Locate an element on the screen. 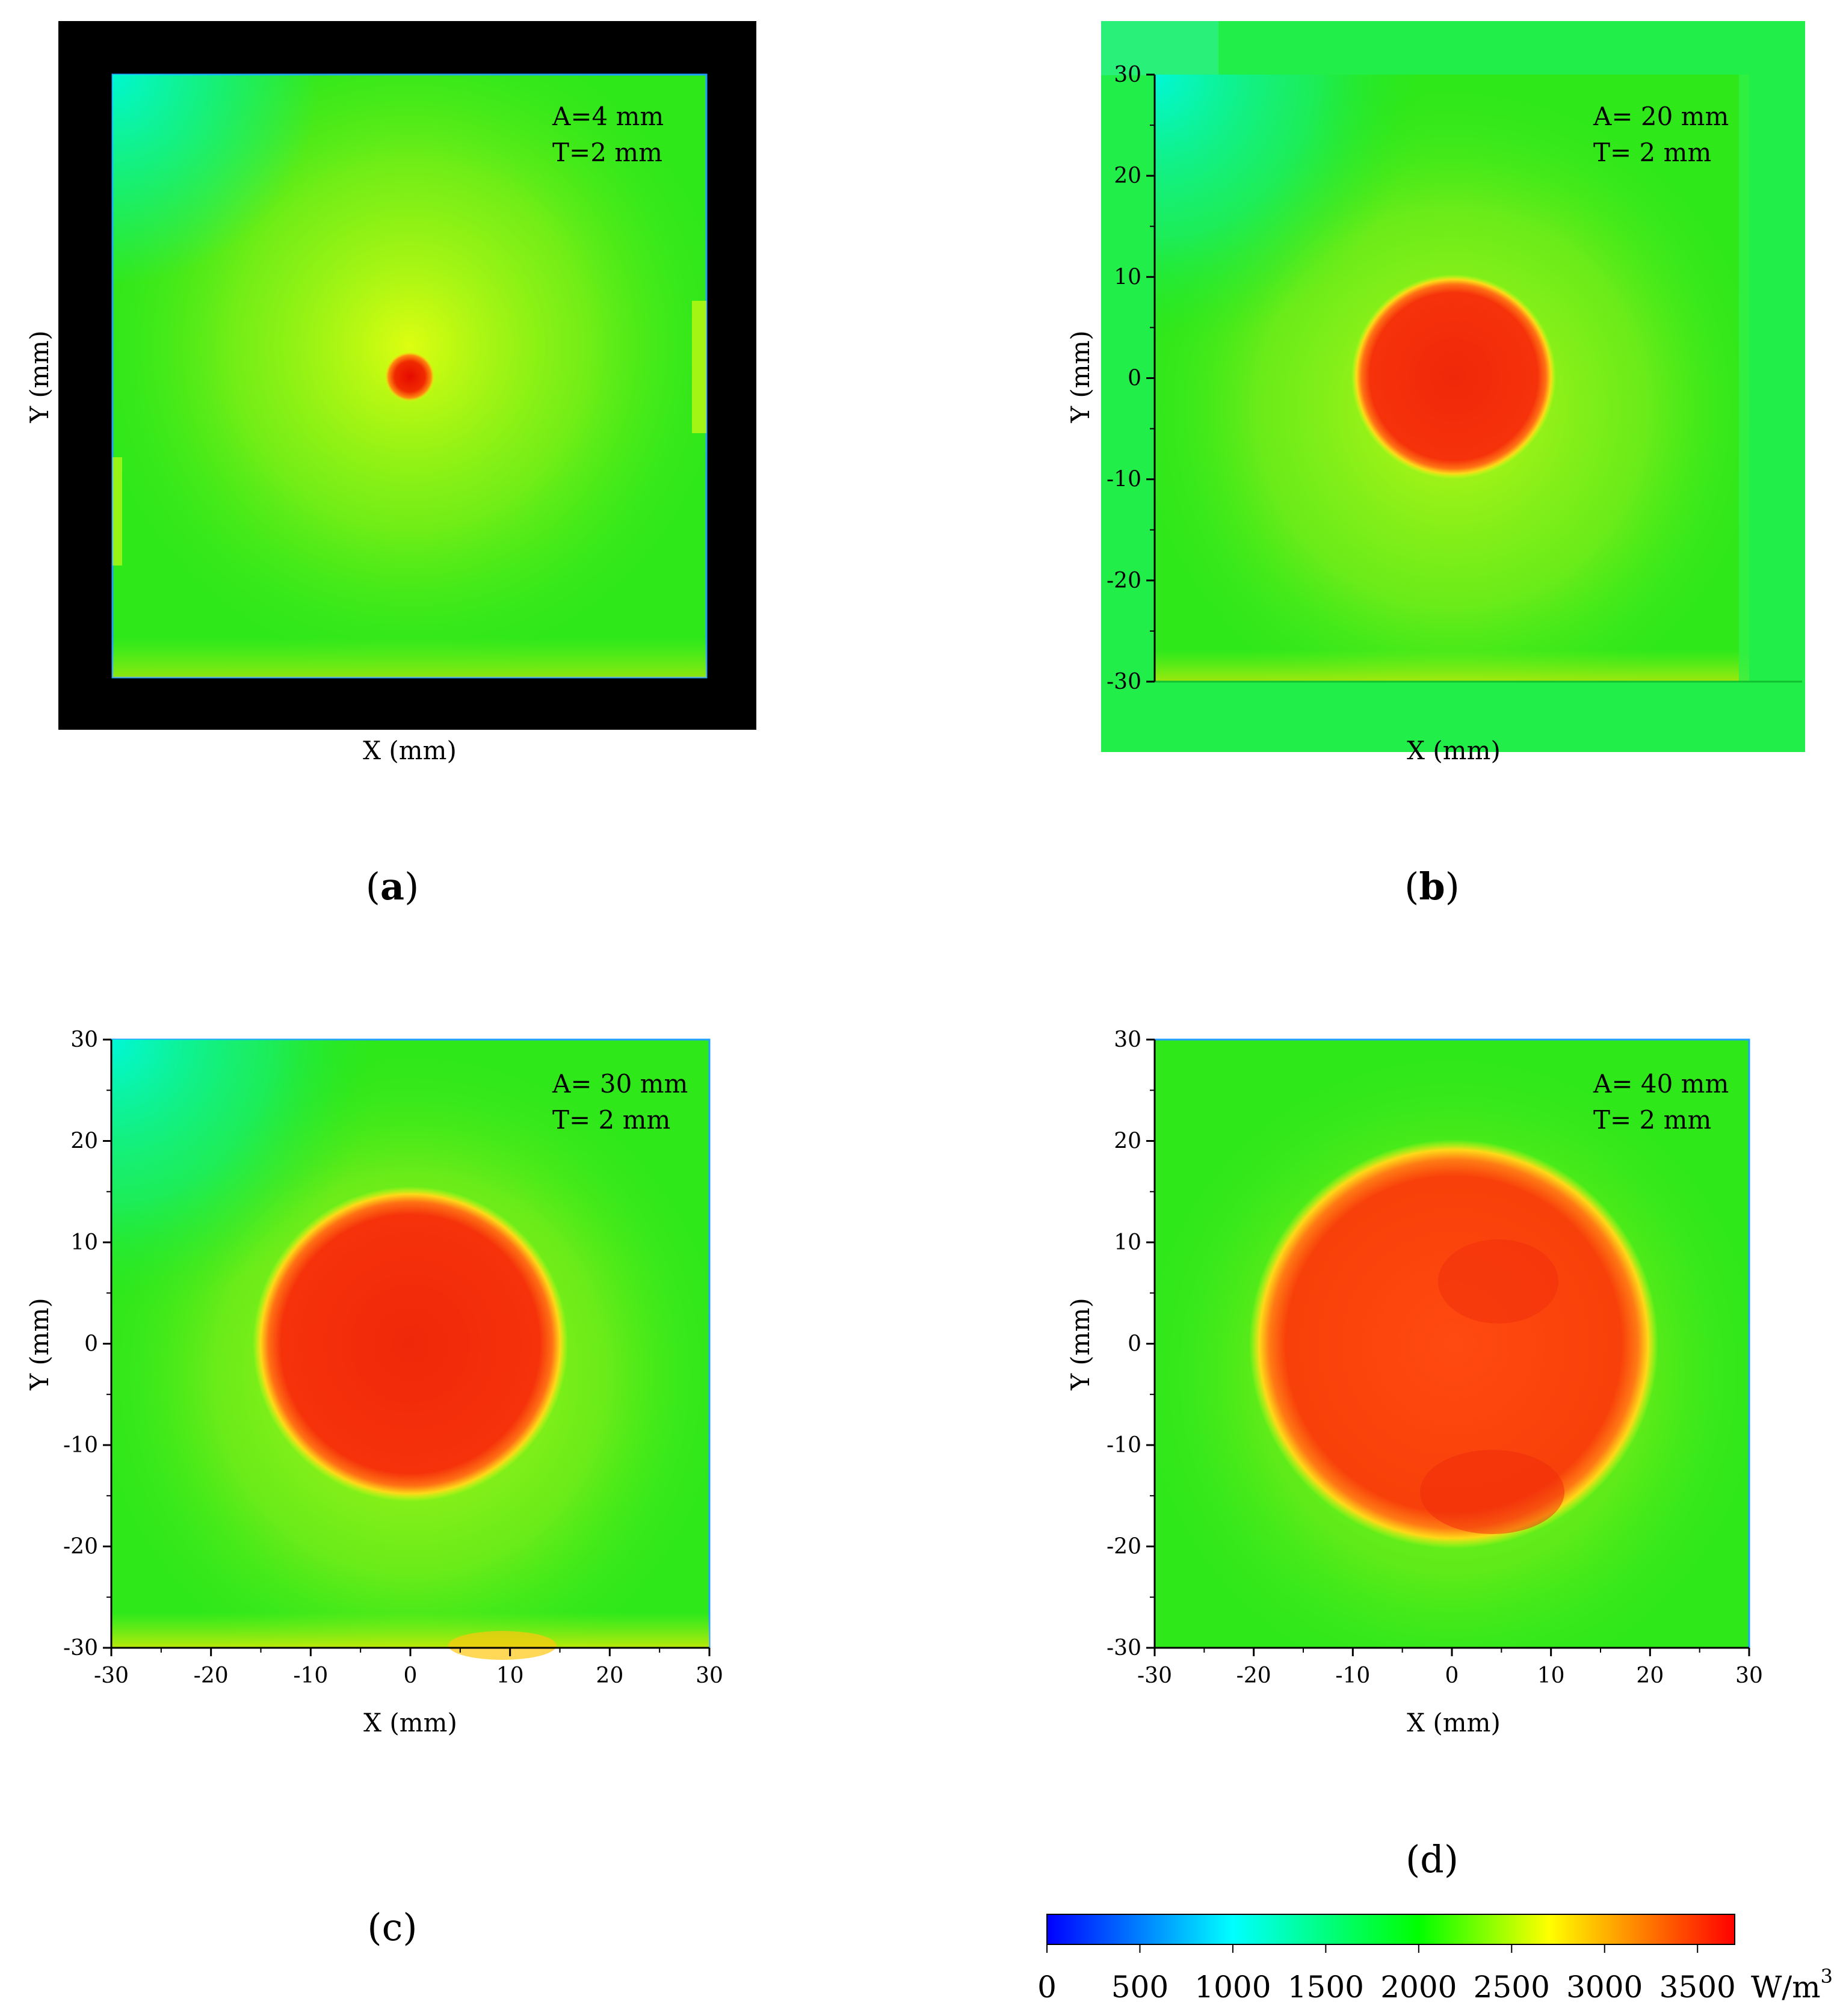 The height and width of the screenshot is (2016, 1843). panel-label-b: (b) is located at coordinates (1432, 886).